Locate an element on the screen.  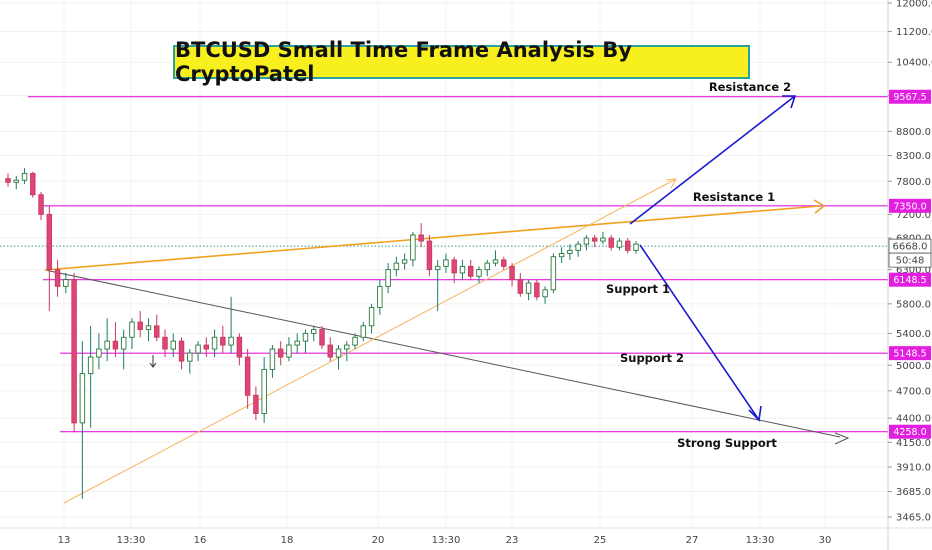
countdown-tag-text: 50:48 is located at coordinates (910, 261).